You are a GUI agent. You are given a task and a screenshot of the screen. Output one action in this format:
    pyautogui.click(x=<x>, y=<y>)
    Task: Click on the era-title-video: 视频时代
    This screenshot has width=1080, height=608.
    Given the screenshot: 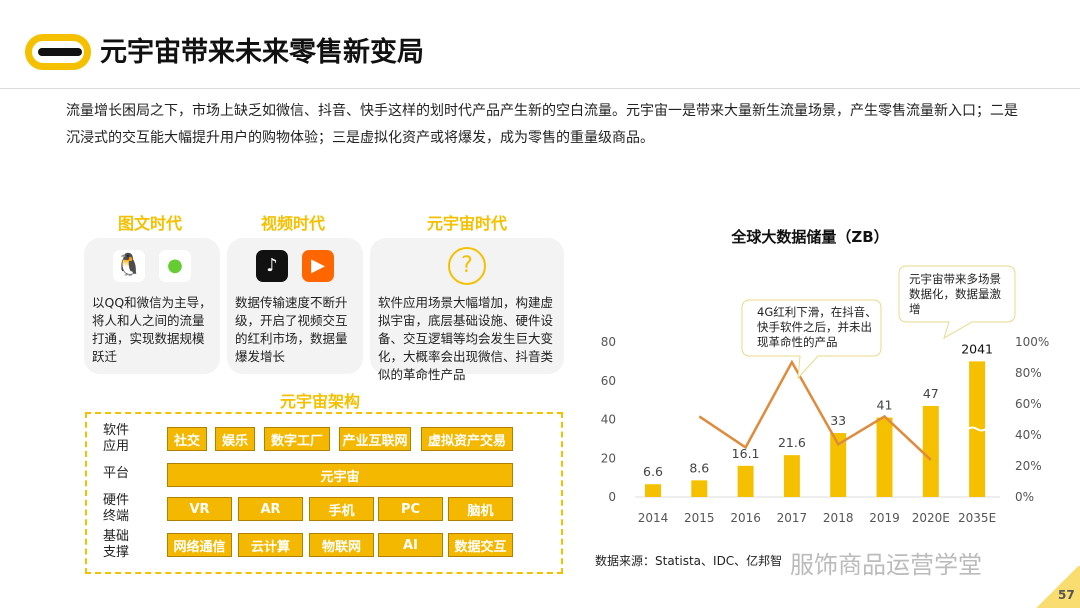 What is the action you would take?
    pyautogui.click(x=292, y=223)
    